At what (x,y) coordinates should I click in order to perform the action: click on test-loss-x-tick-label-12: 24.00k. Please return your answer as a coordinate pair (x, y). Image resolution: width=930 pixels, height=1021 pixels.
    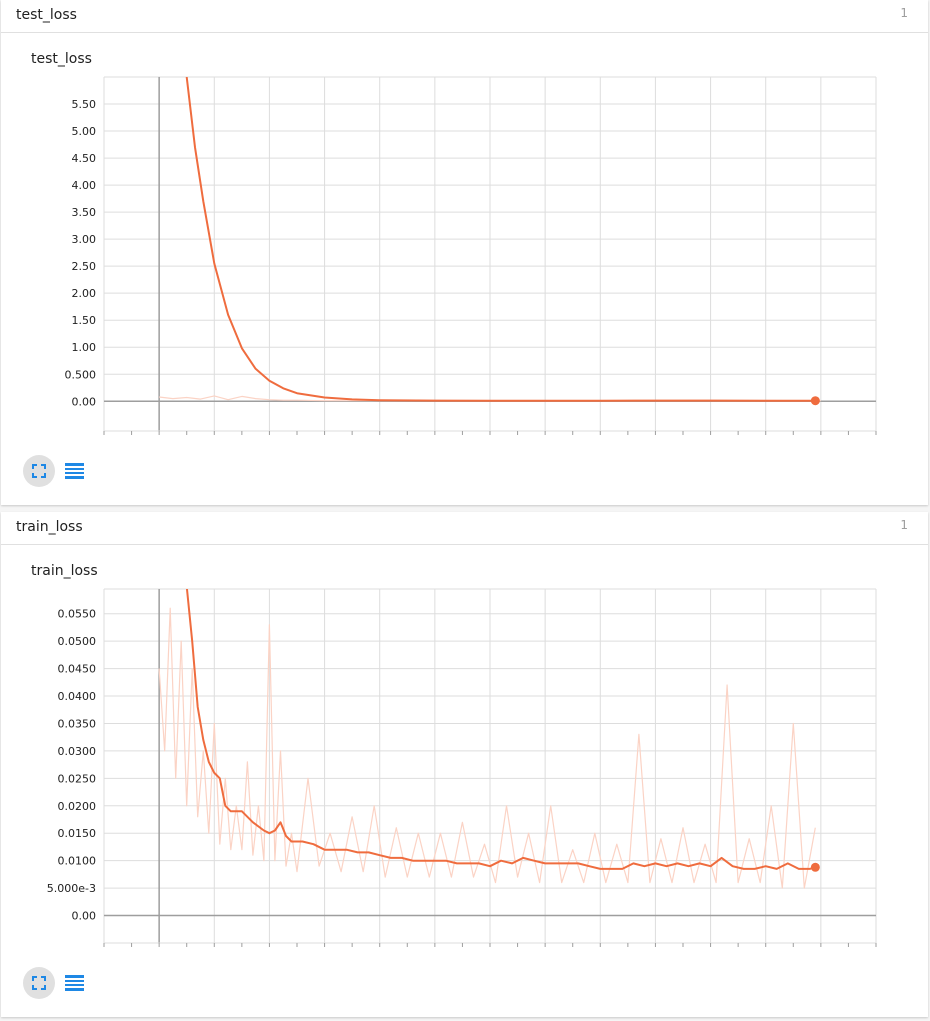
    Looking at the image, I should click on (821, 439).